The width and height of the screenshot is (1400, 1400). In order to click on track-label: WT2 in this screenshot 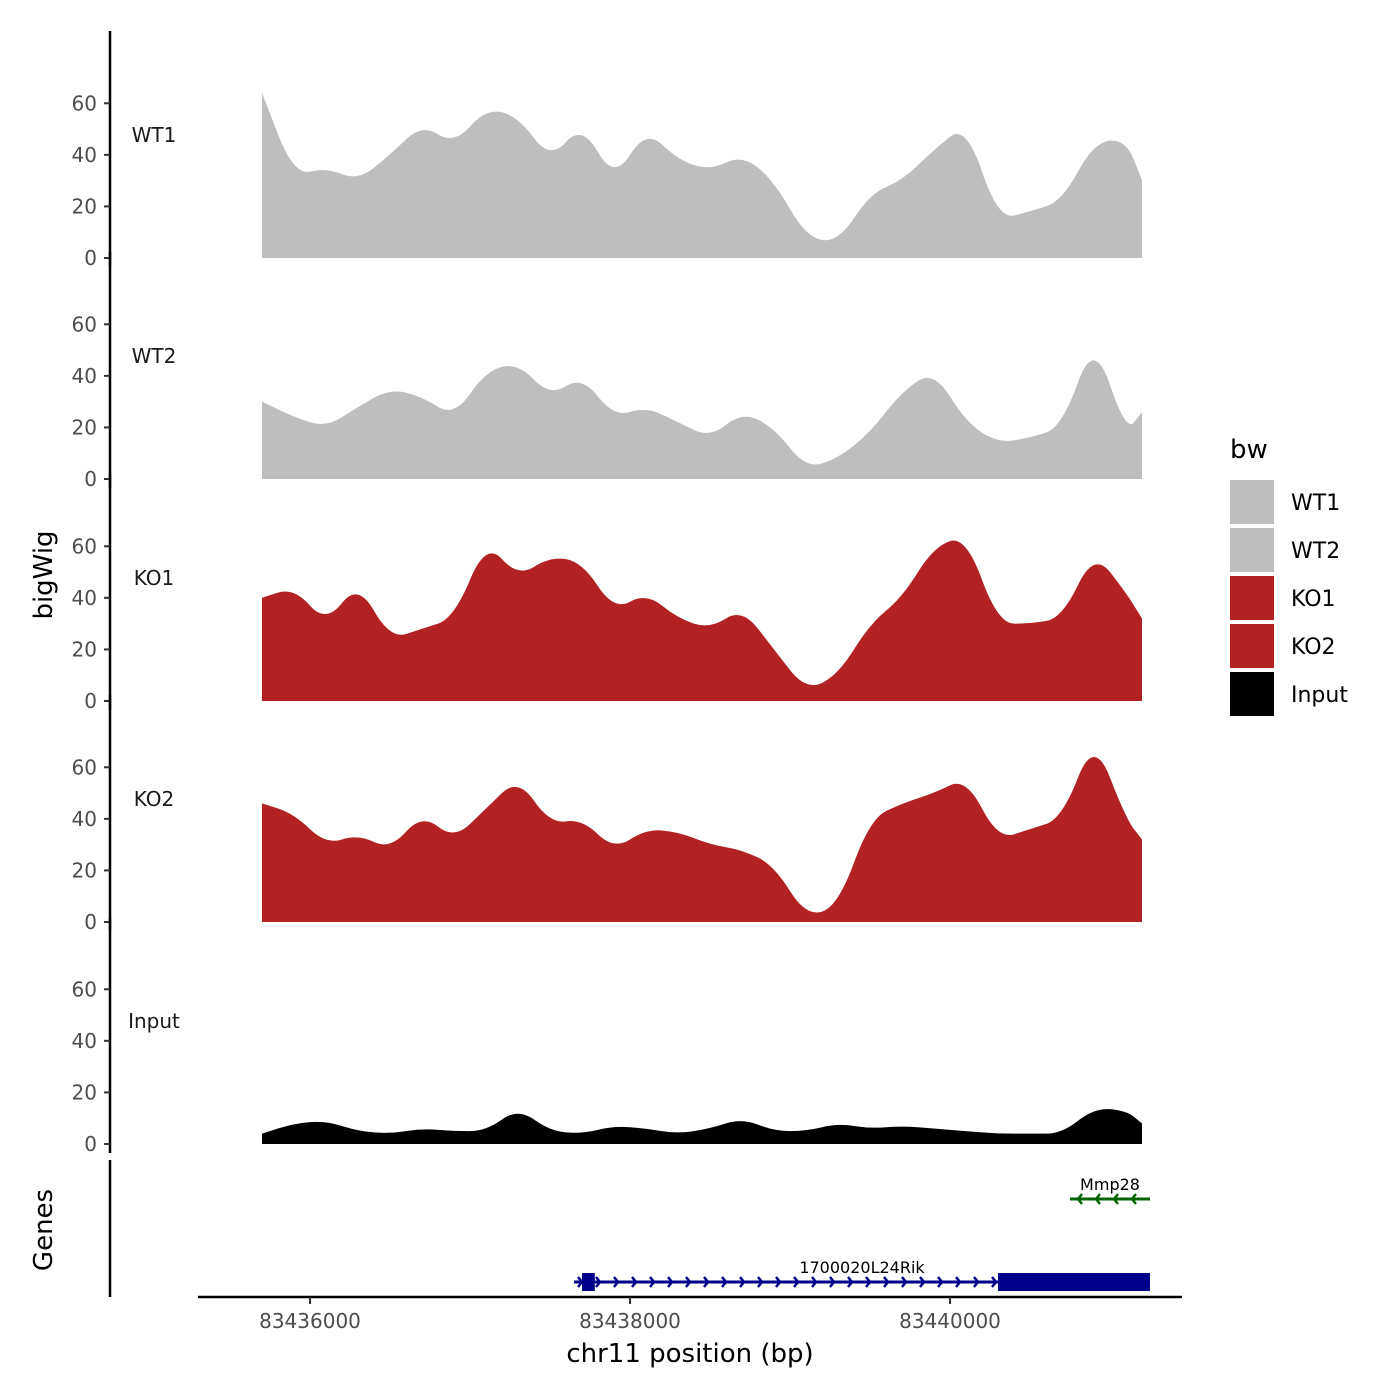, I will do `click(154, 356)`.